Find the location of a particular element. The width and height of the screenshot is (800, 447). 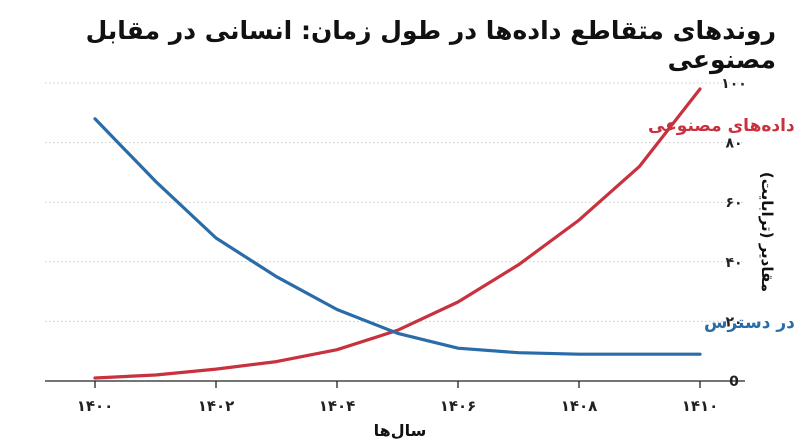

x-tick-label: ۱۴۰۲ is located at coordinates (216, 406).